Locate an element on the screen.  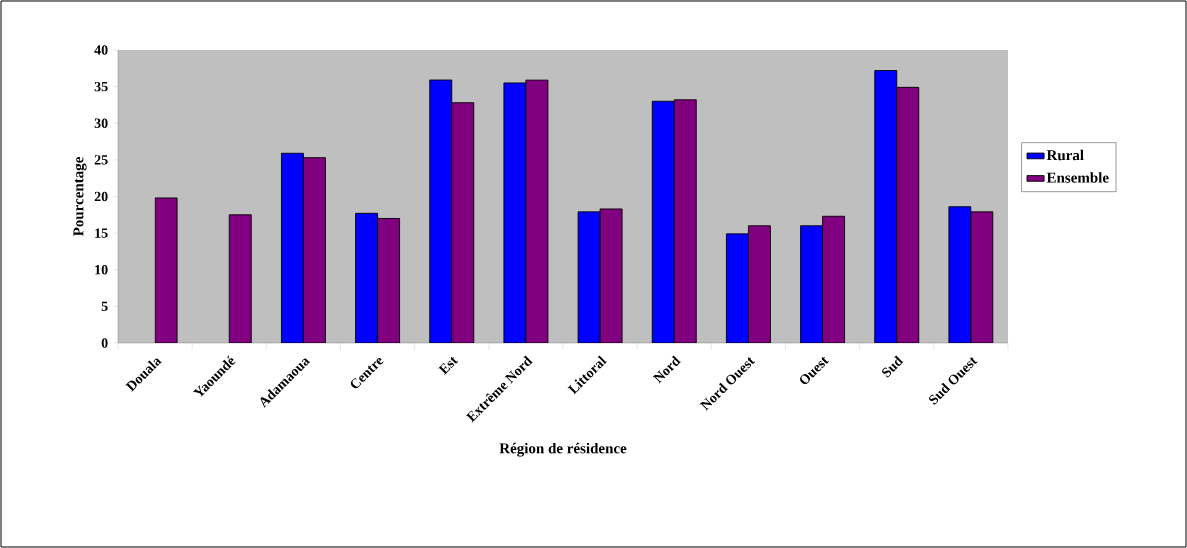
y-tick-label: 15 is located at coordinates (101, 233).